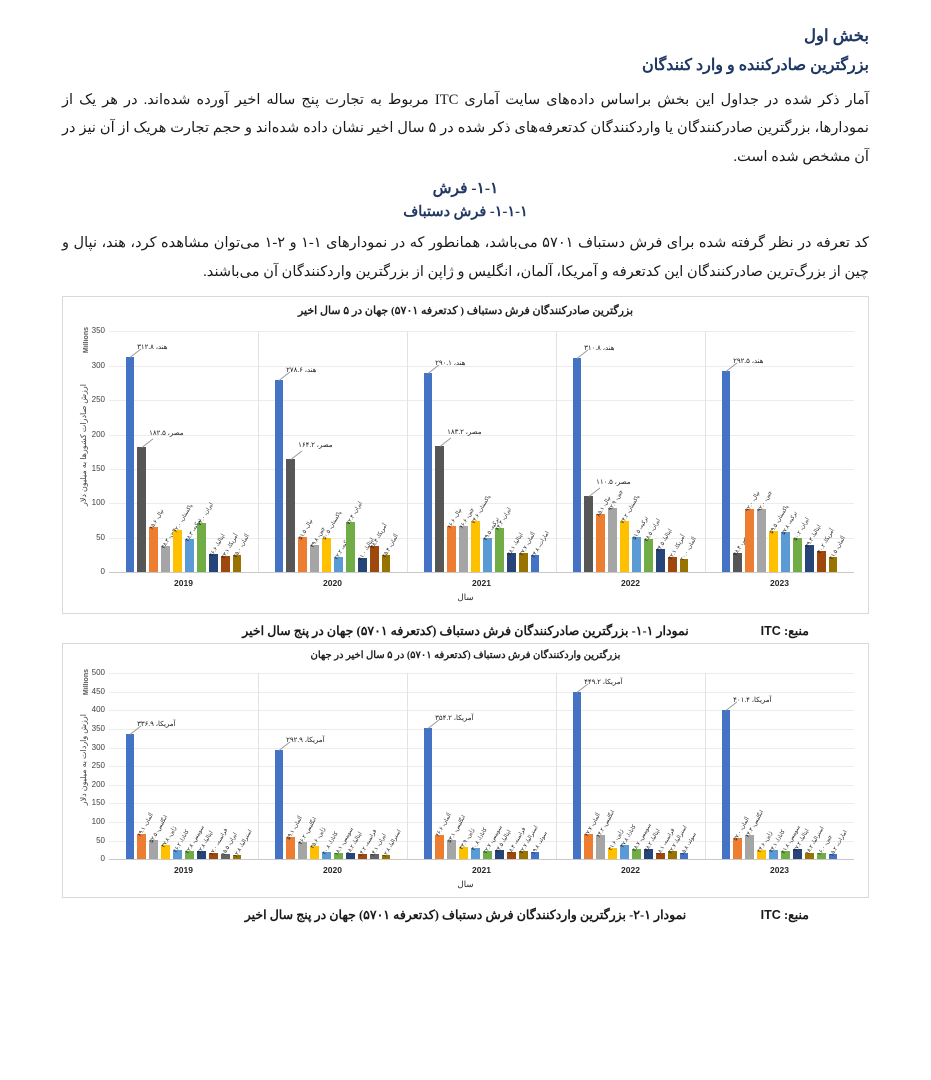 The image size is (931, 1080). Describe the element at coordinates (785, 631) in the screenshot. I see `figure1-source: منبع: ITC` at that location.